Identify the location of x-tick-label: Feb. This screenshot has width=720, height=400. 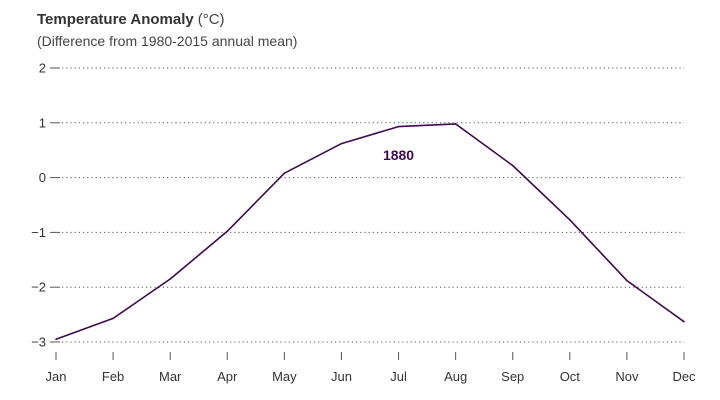
(113, 376).